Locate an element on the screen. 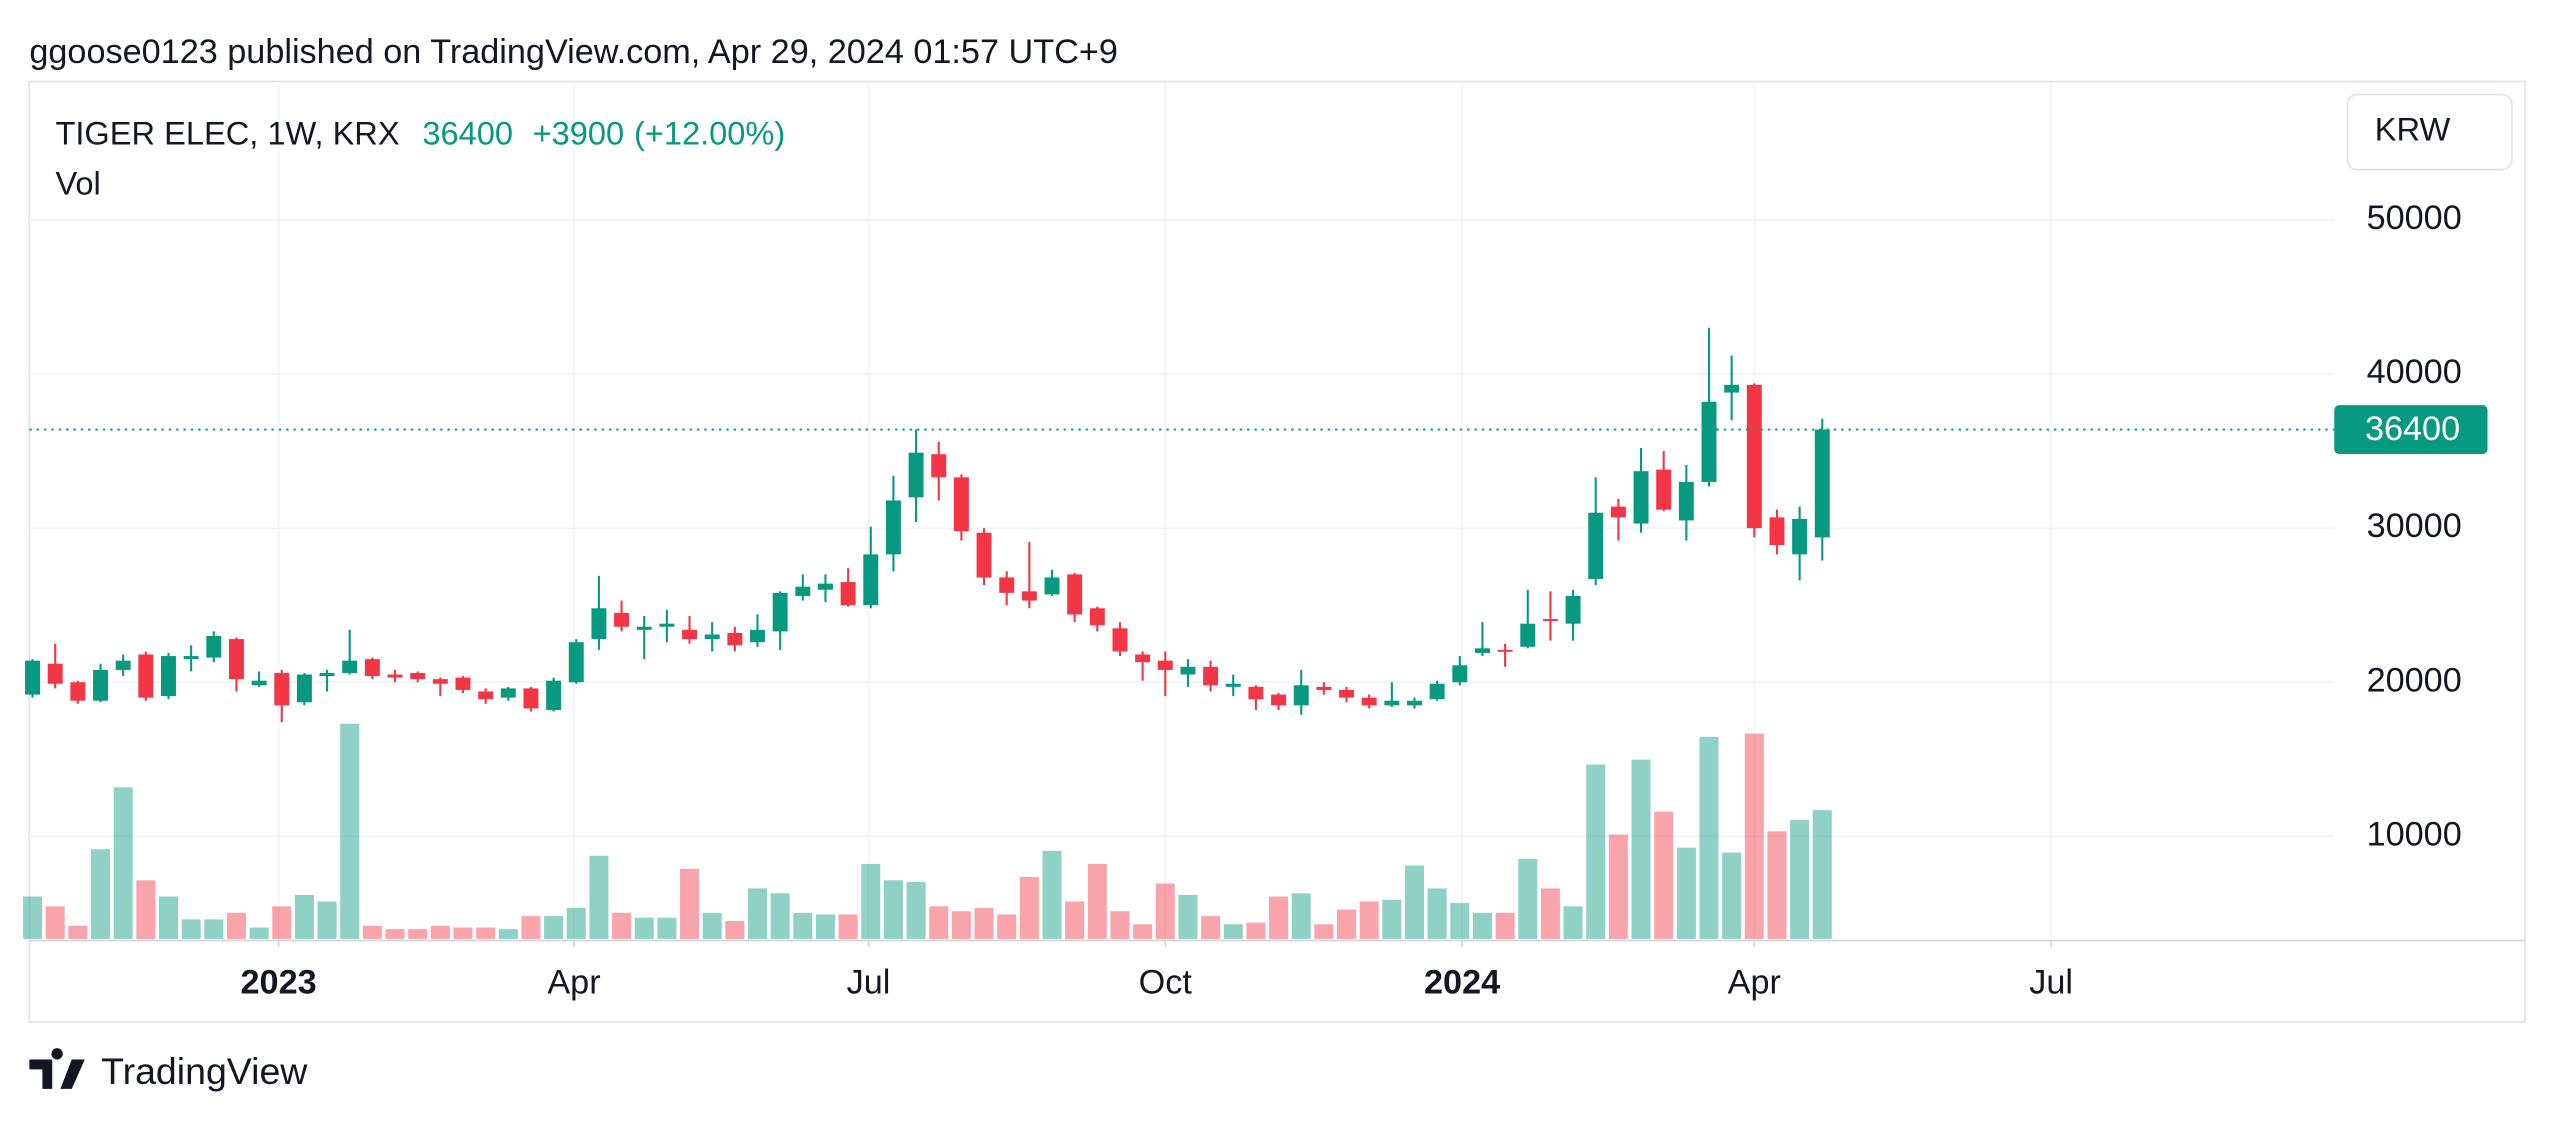  y-tick-label: 20000 is located at coordinates (2414, 680).